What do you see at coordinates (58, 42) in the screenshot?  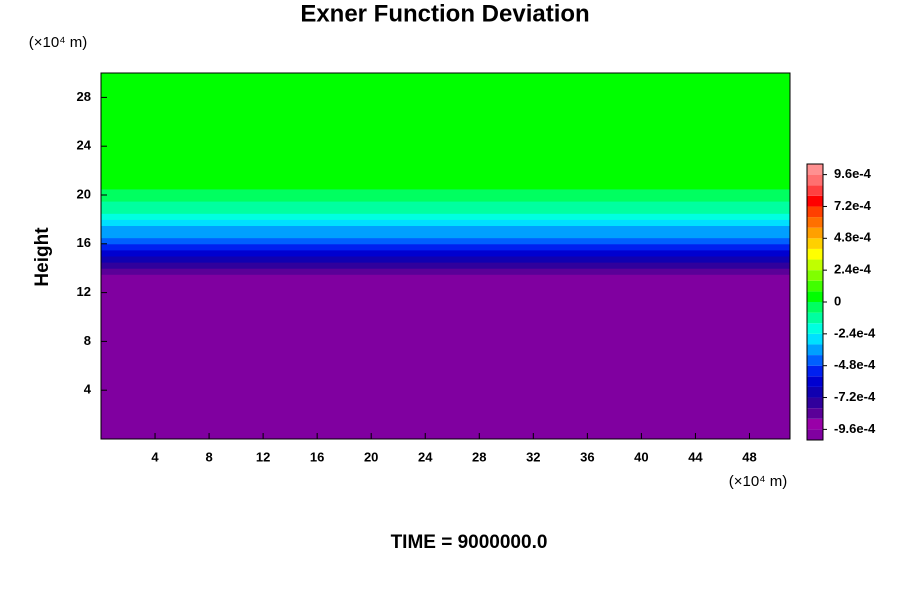 I see `y-unit: (×10⁴ m)` at bounding box center [58, 42].